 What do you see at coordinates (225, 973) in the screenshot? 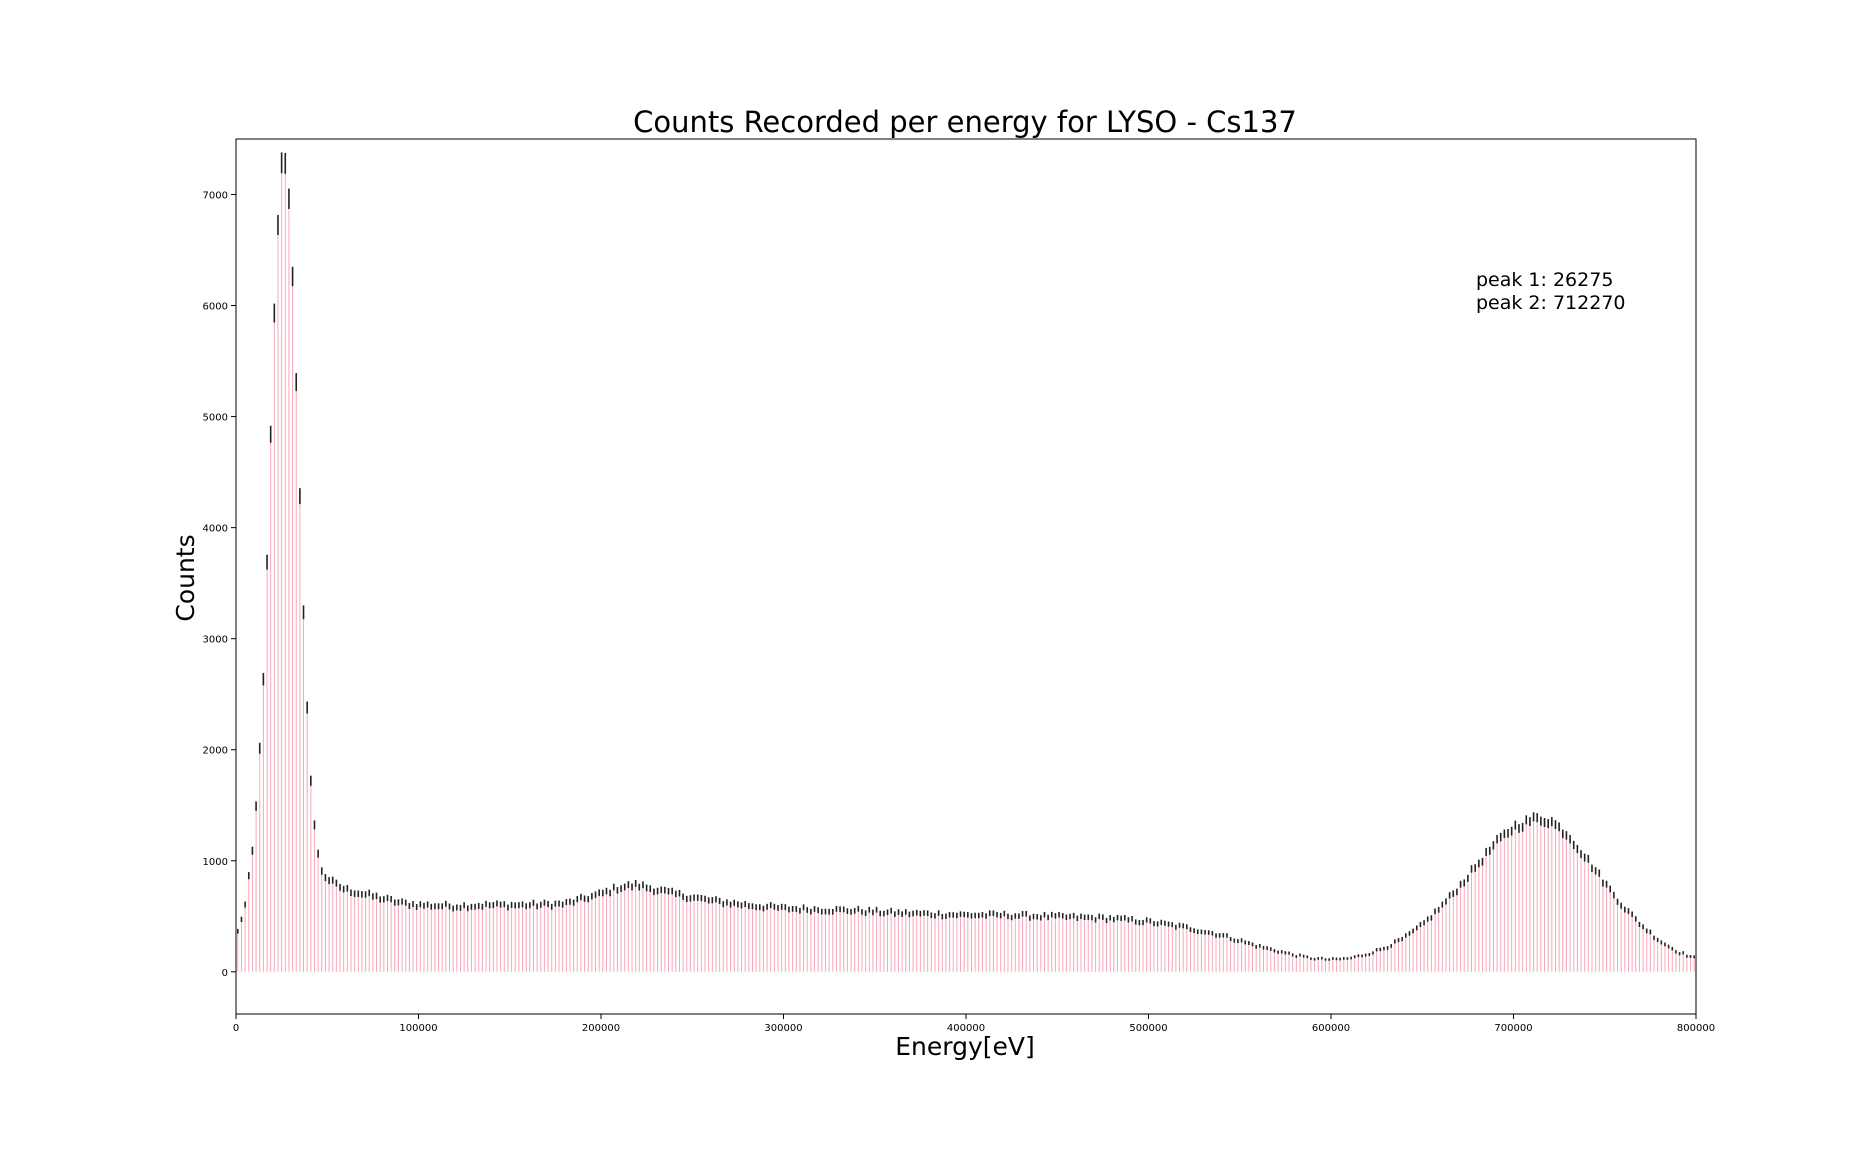
I see `y-tick-label: 0` at bounding box center [225, 973].